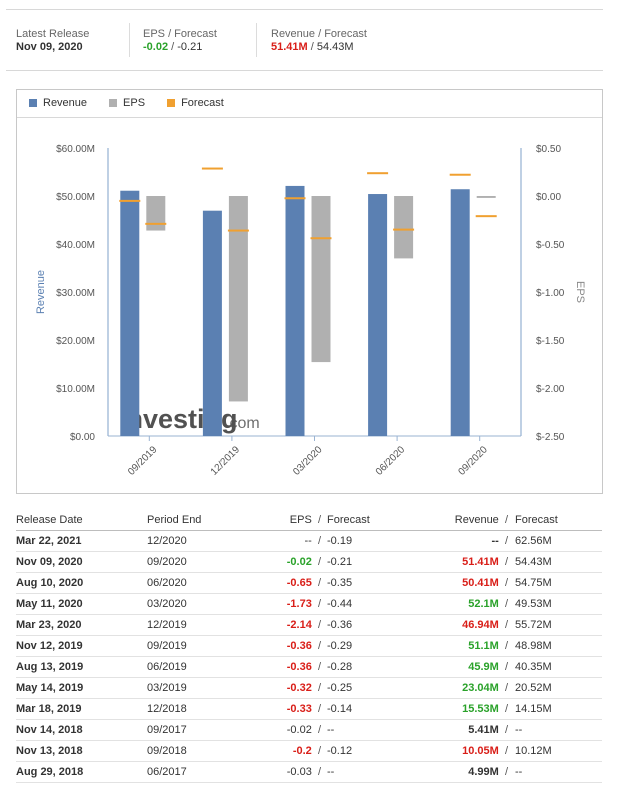  Describe the element at coordinates (580, 292) in the screenshot. I see `right-axis-title: EPS` at that location.